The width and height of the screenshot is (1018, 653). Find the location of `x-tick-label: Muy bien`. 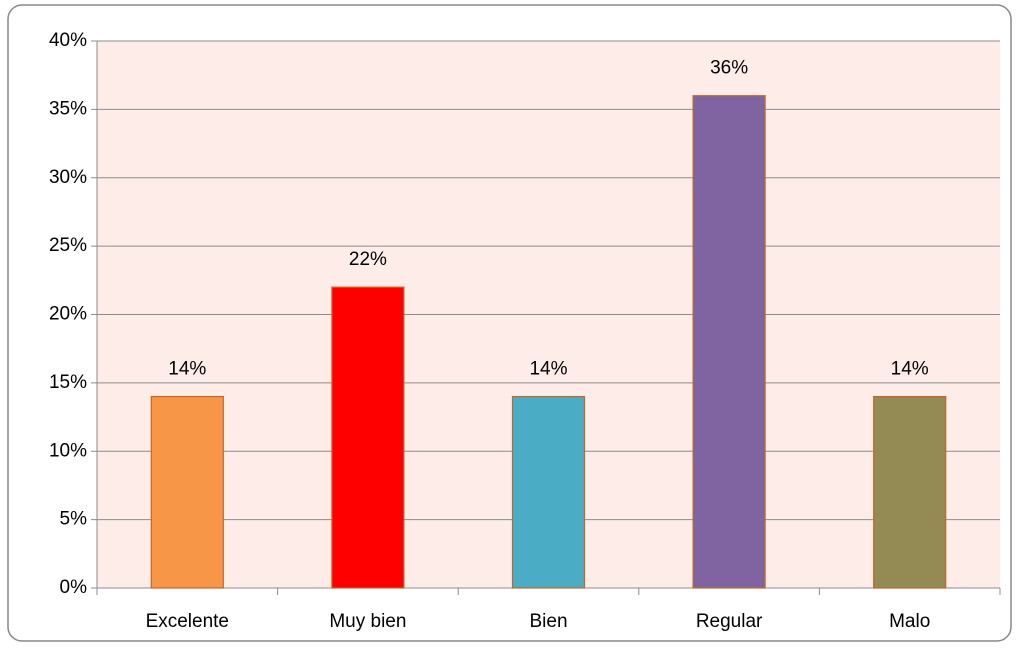

x-tick-label: Muy bien is located at coordinates (367, 621).